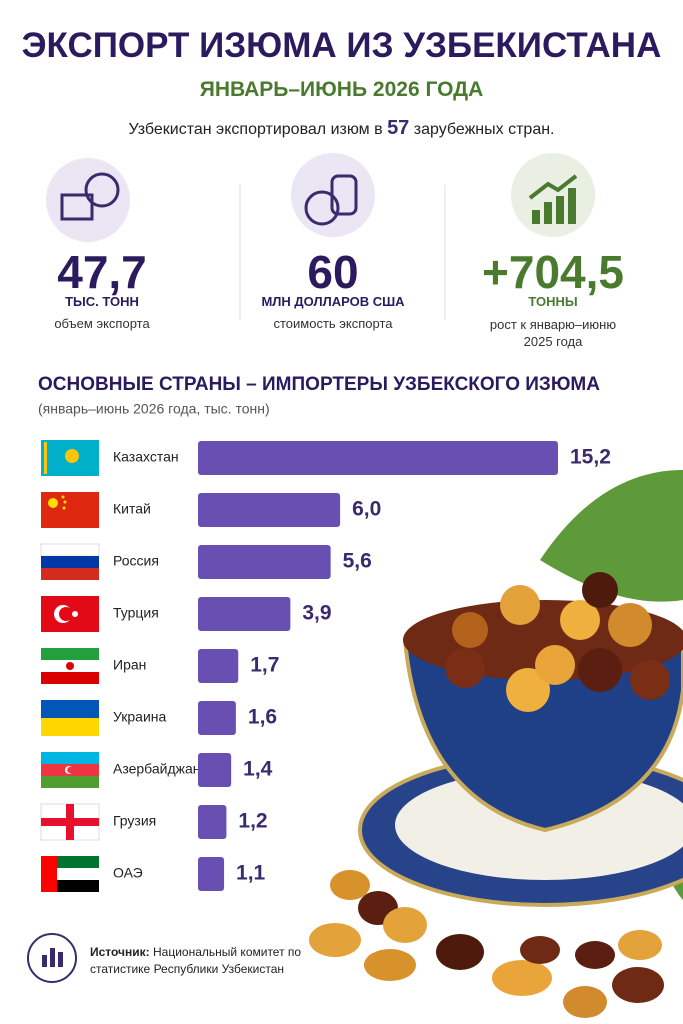 The width and height of the screenshot is (683, 1024). What do you see at coordinates (102, 272) in the screenshot?
I see `stat-value: 47,7` at bounding box center [102, 272].